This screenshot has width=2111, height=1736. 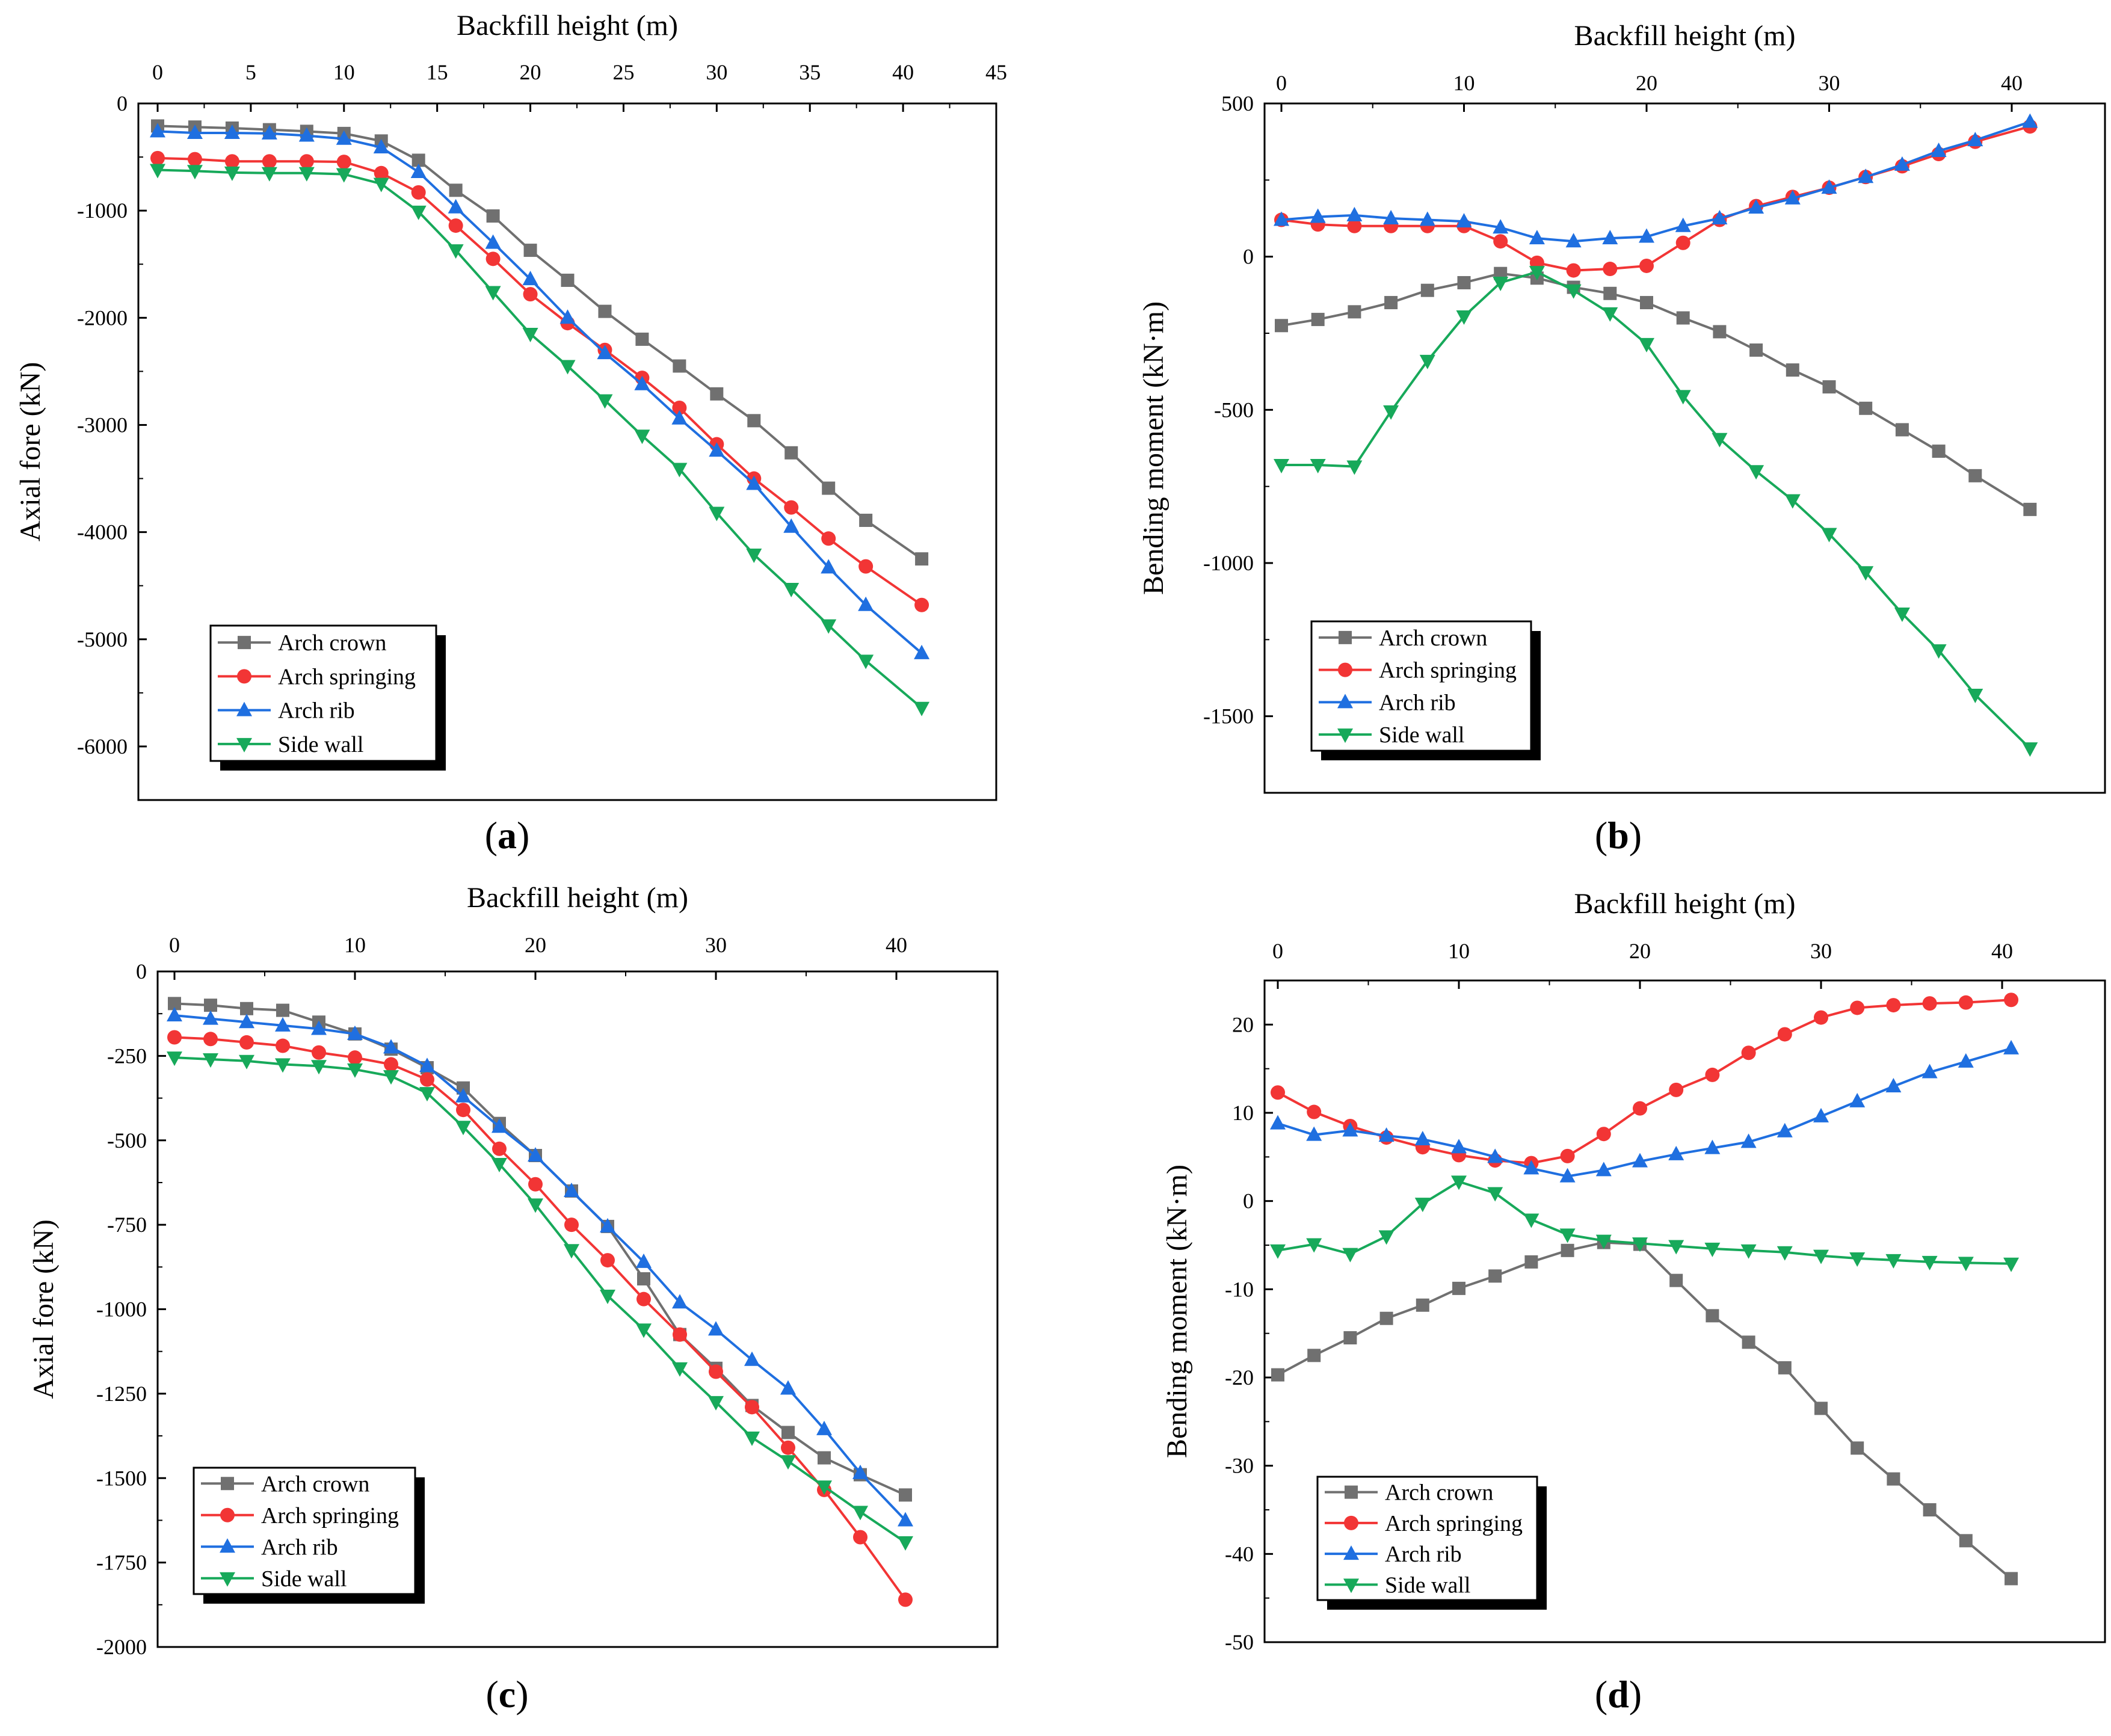 I want to click on panel-caption: (d), so click(x=1619, y=1694).